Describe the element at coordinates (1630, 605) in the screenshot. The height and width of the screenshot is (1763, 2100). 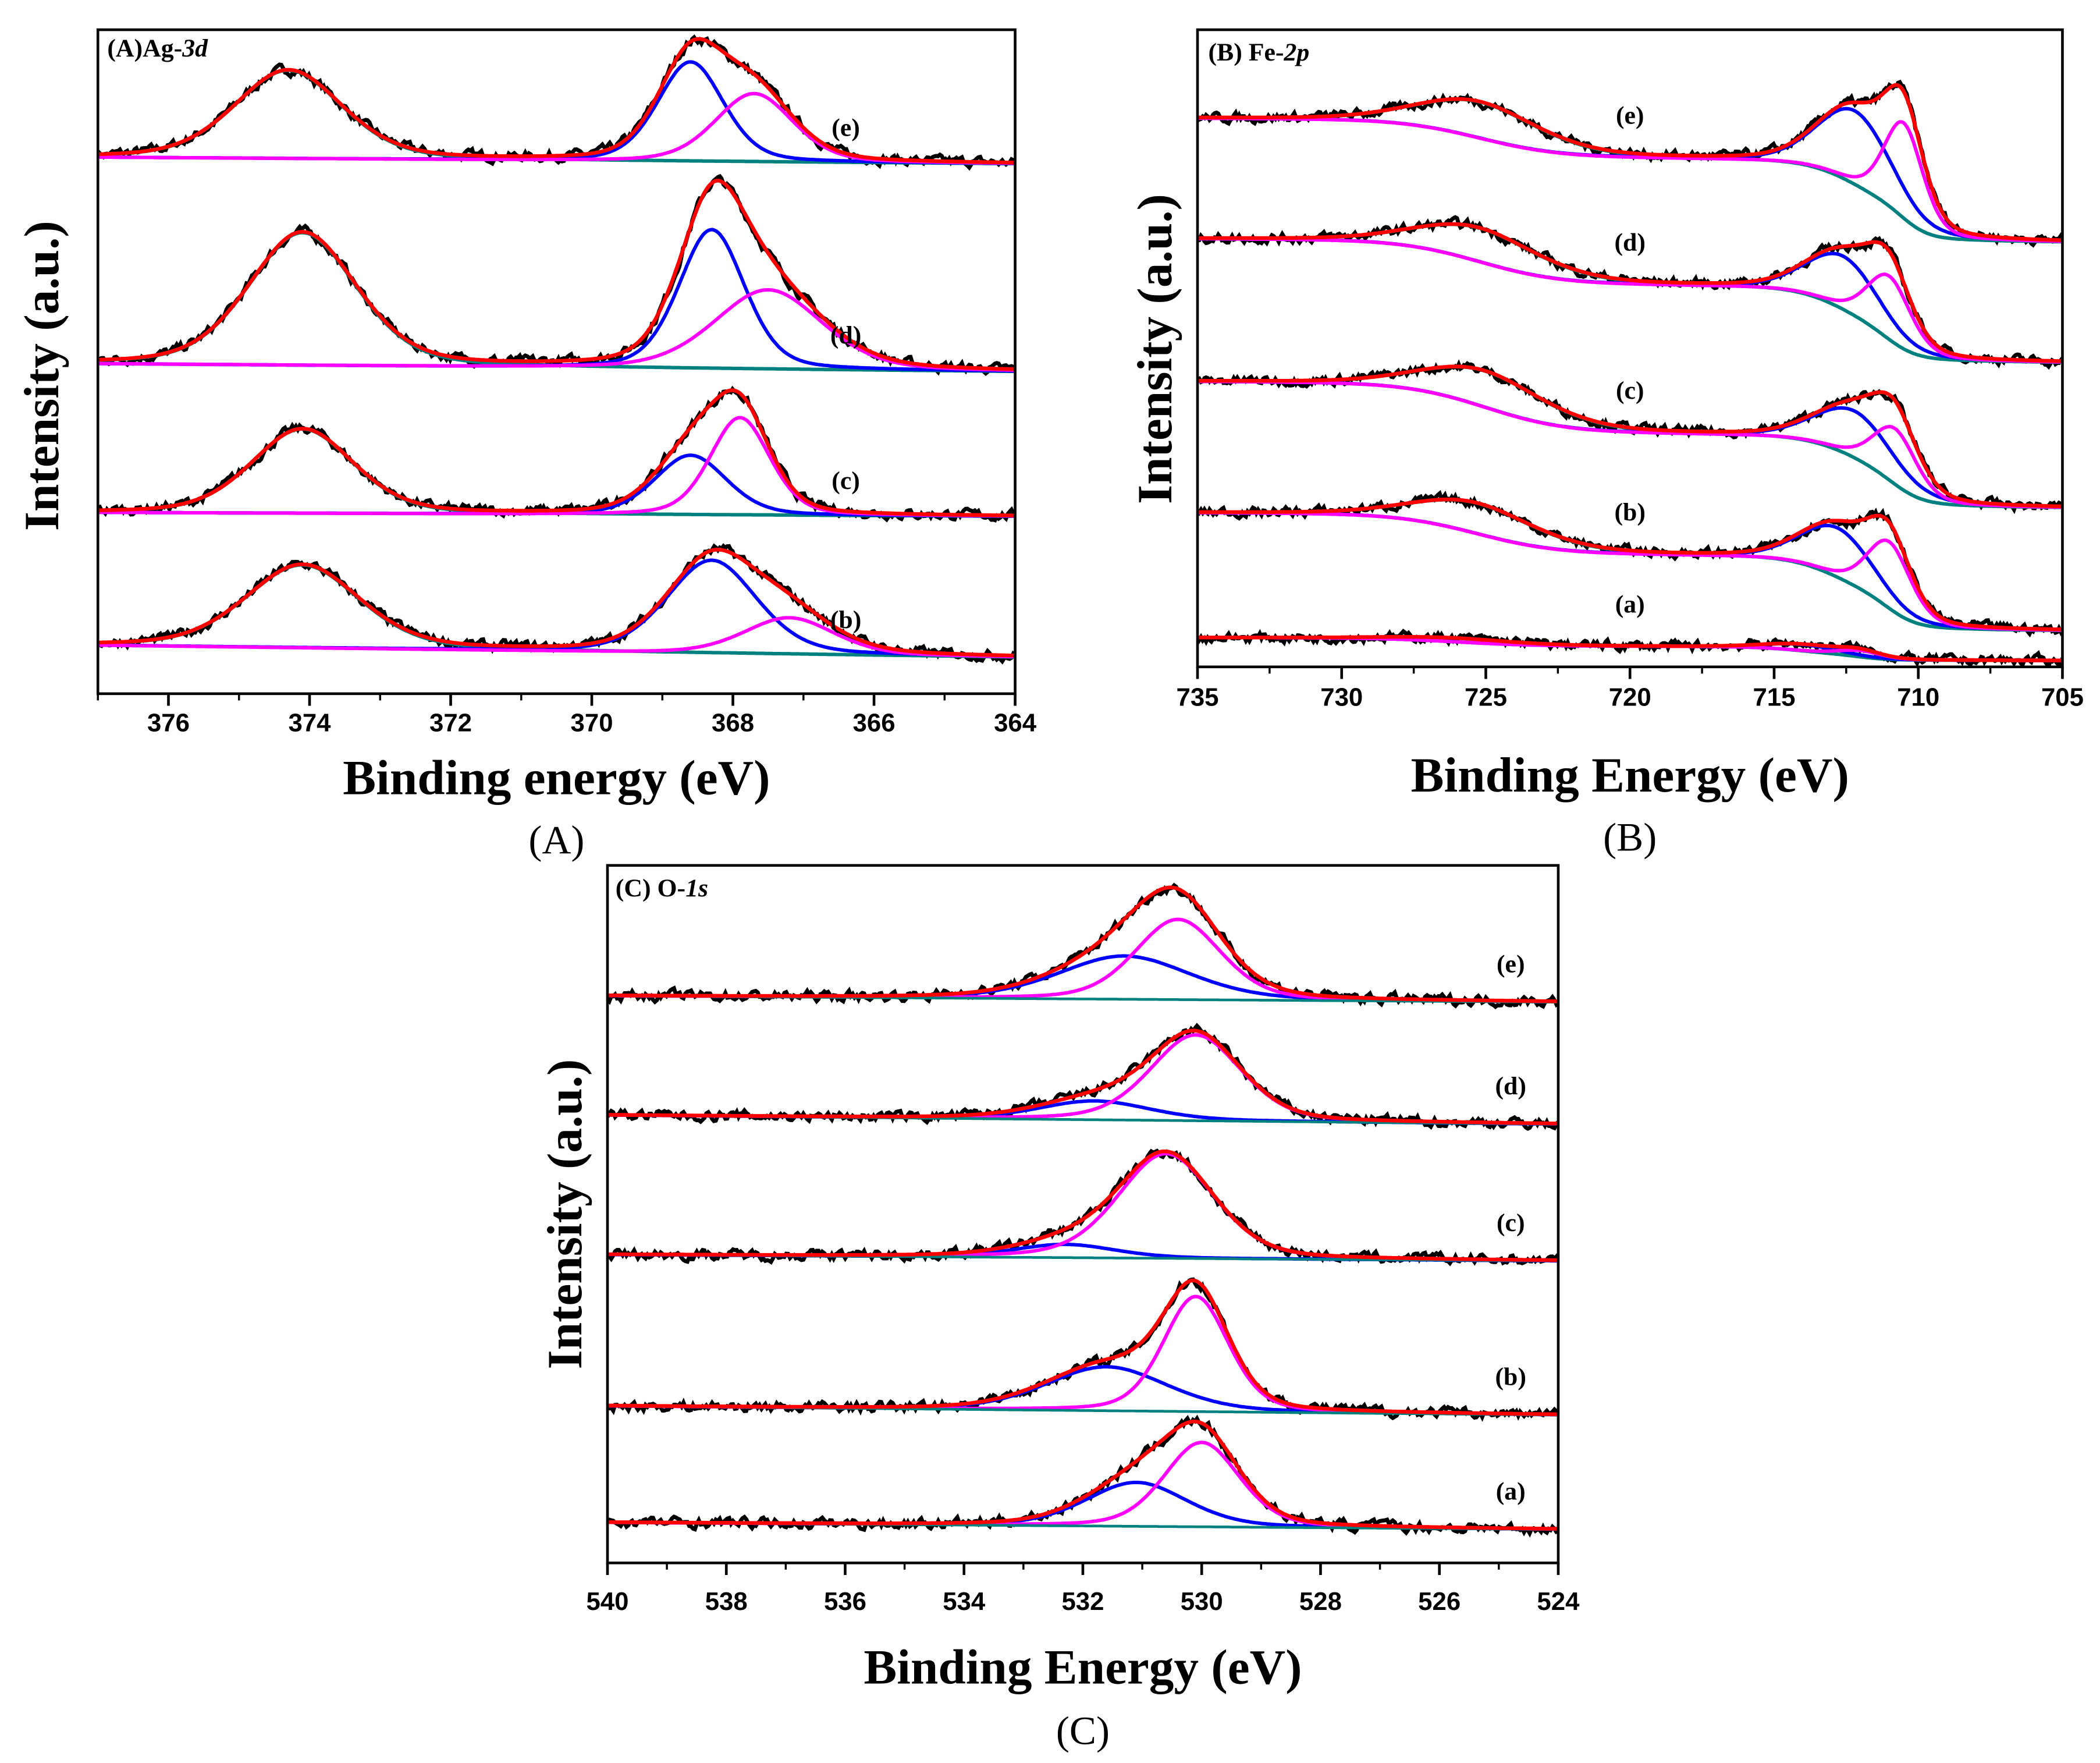
I see `spectrum-label: (a)` at that location.